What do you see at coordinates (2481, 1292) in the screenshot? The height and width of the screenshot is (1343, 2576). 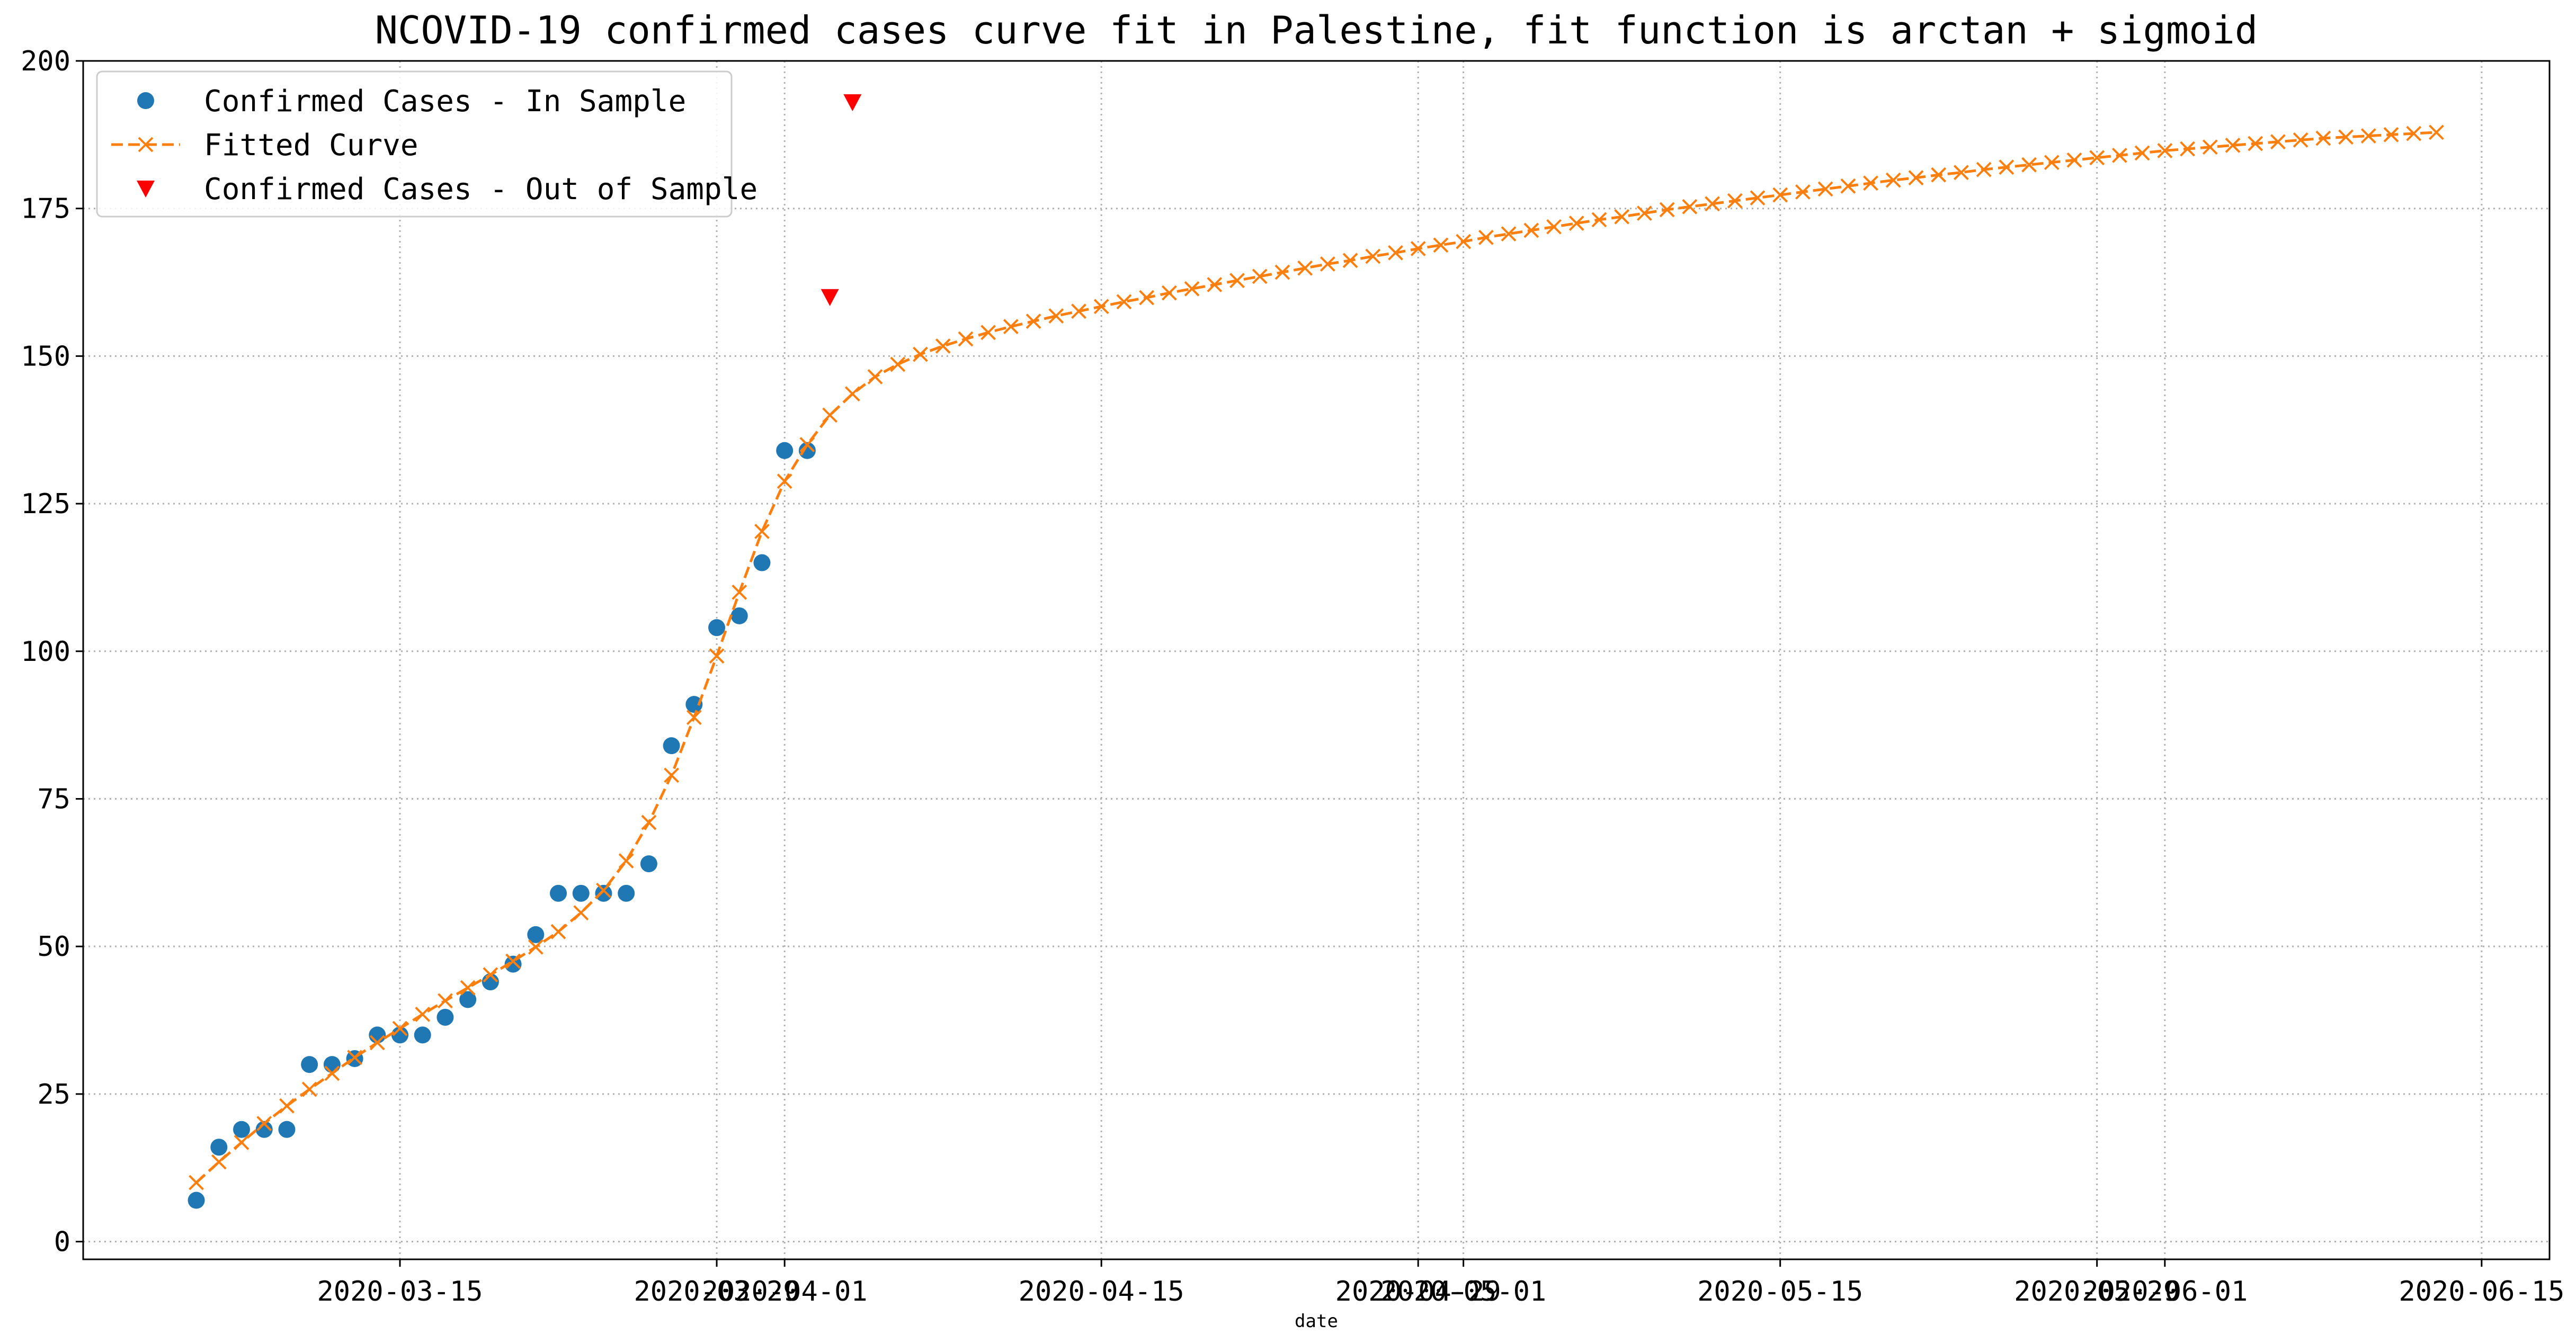 I see `x-tick-label: 2020-06-15` at bounding box center [2481, 1292].